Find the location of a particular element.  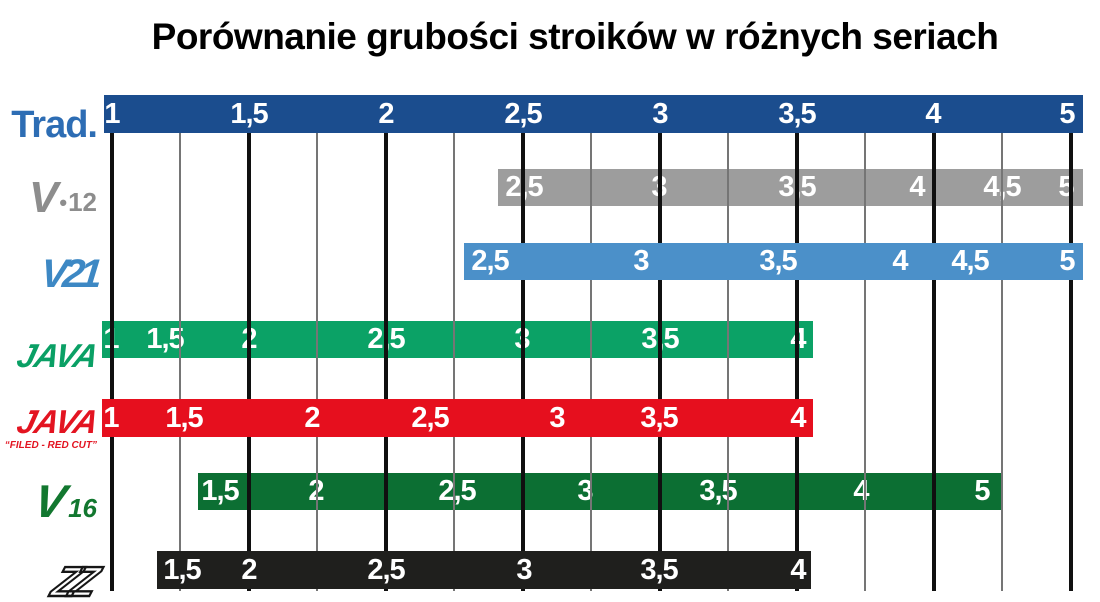

series-logo-zz: ZZ is located at coordinates (71, 579).